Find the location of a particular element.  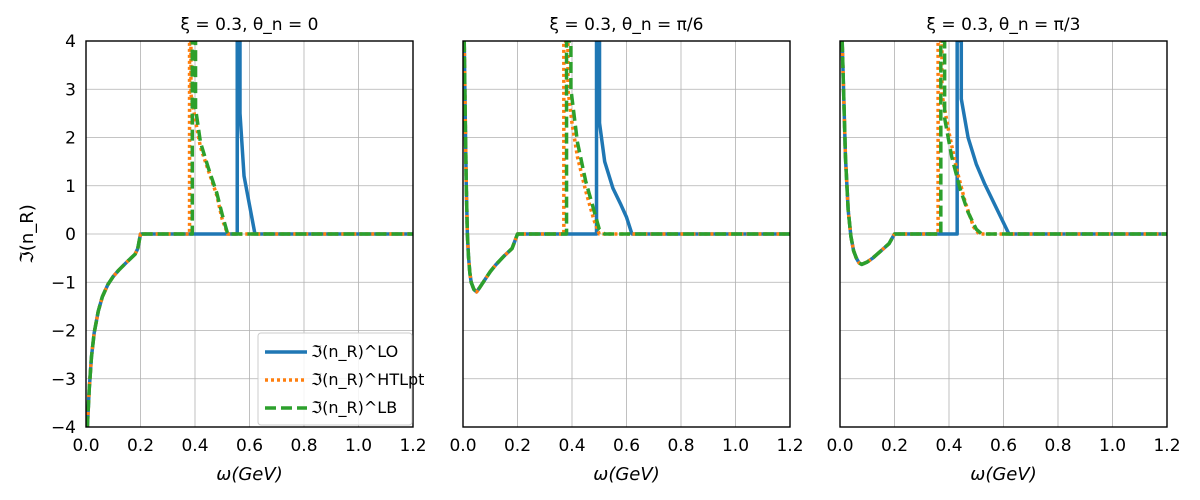

y-tick-label: −1 is located at coordinates (63, 283).